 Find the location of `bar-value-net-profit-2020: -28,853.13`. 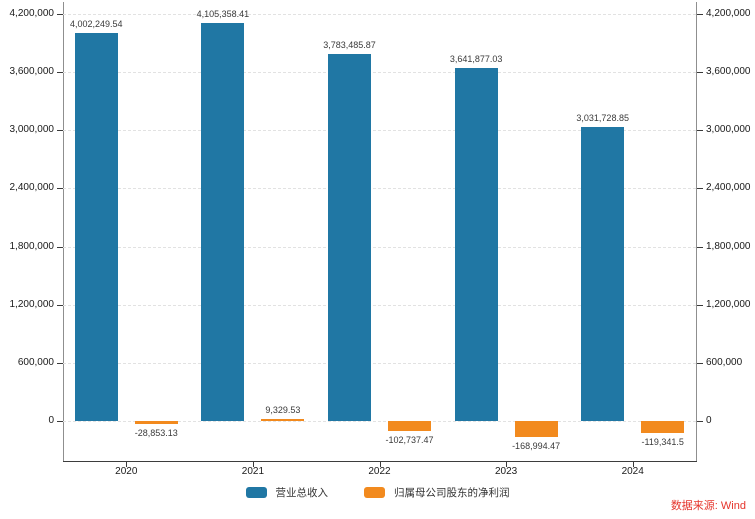

bar-value-net-profit-2020: -28,853.13 is located at coordinates (156, 432).